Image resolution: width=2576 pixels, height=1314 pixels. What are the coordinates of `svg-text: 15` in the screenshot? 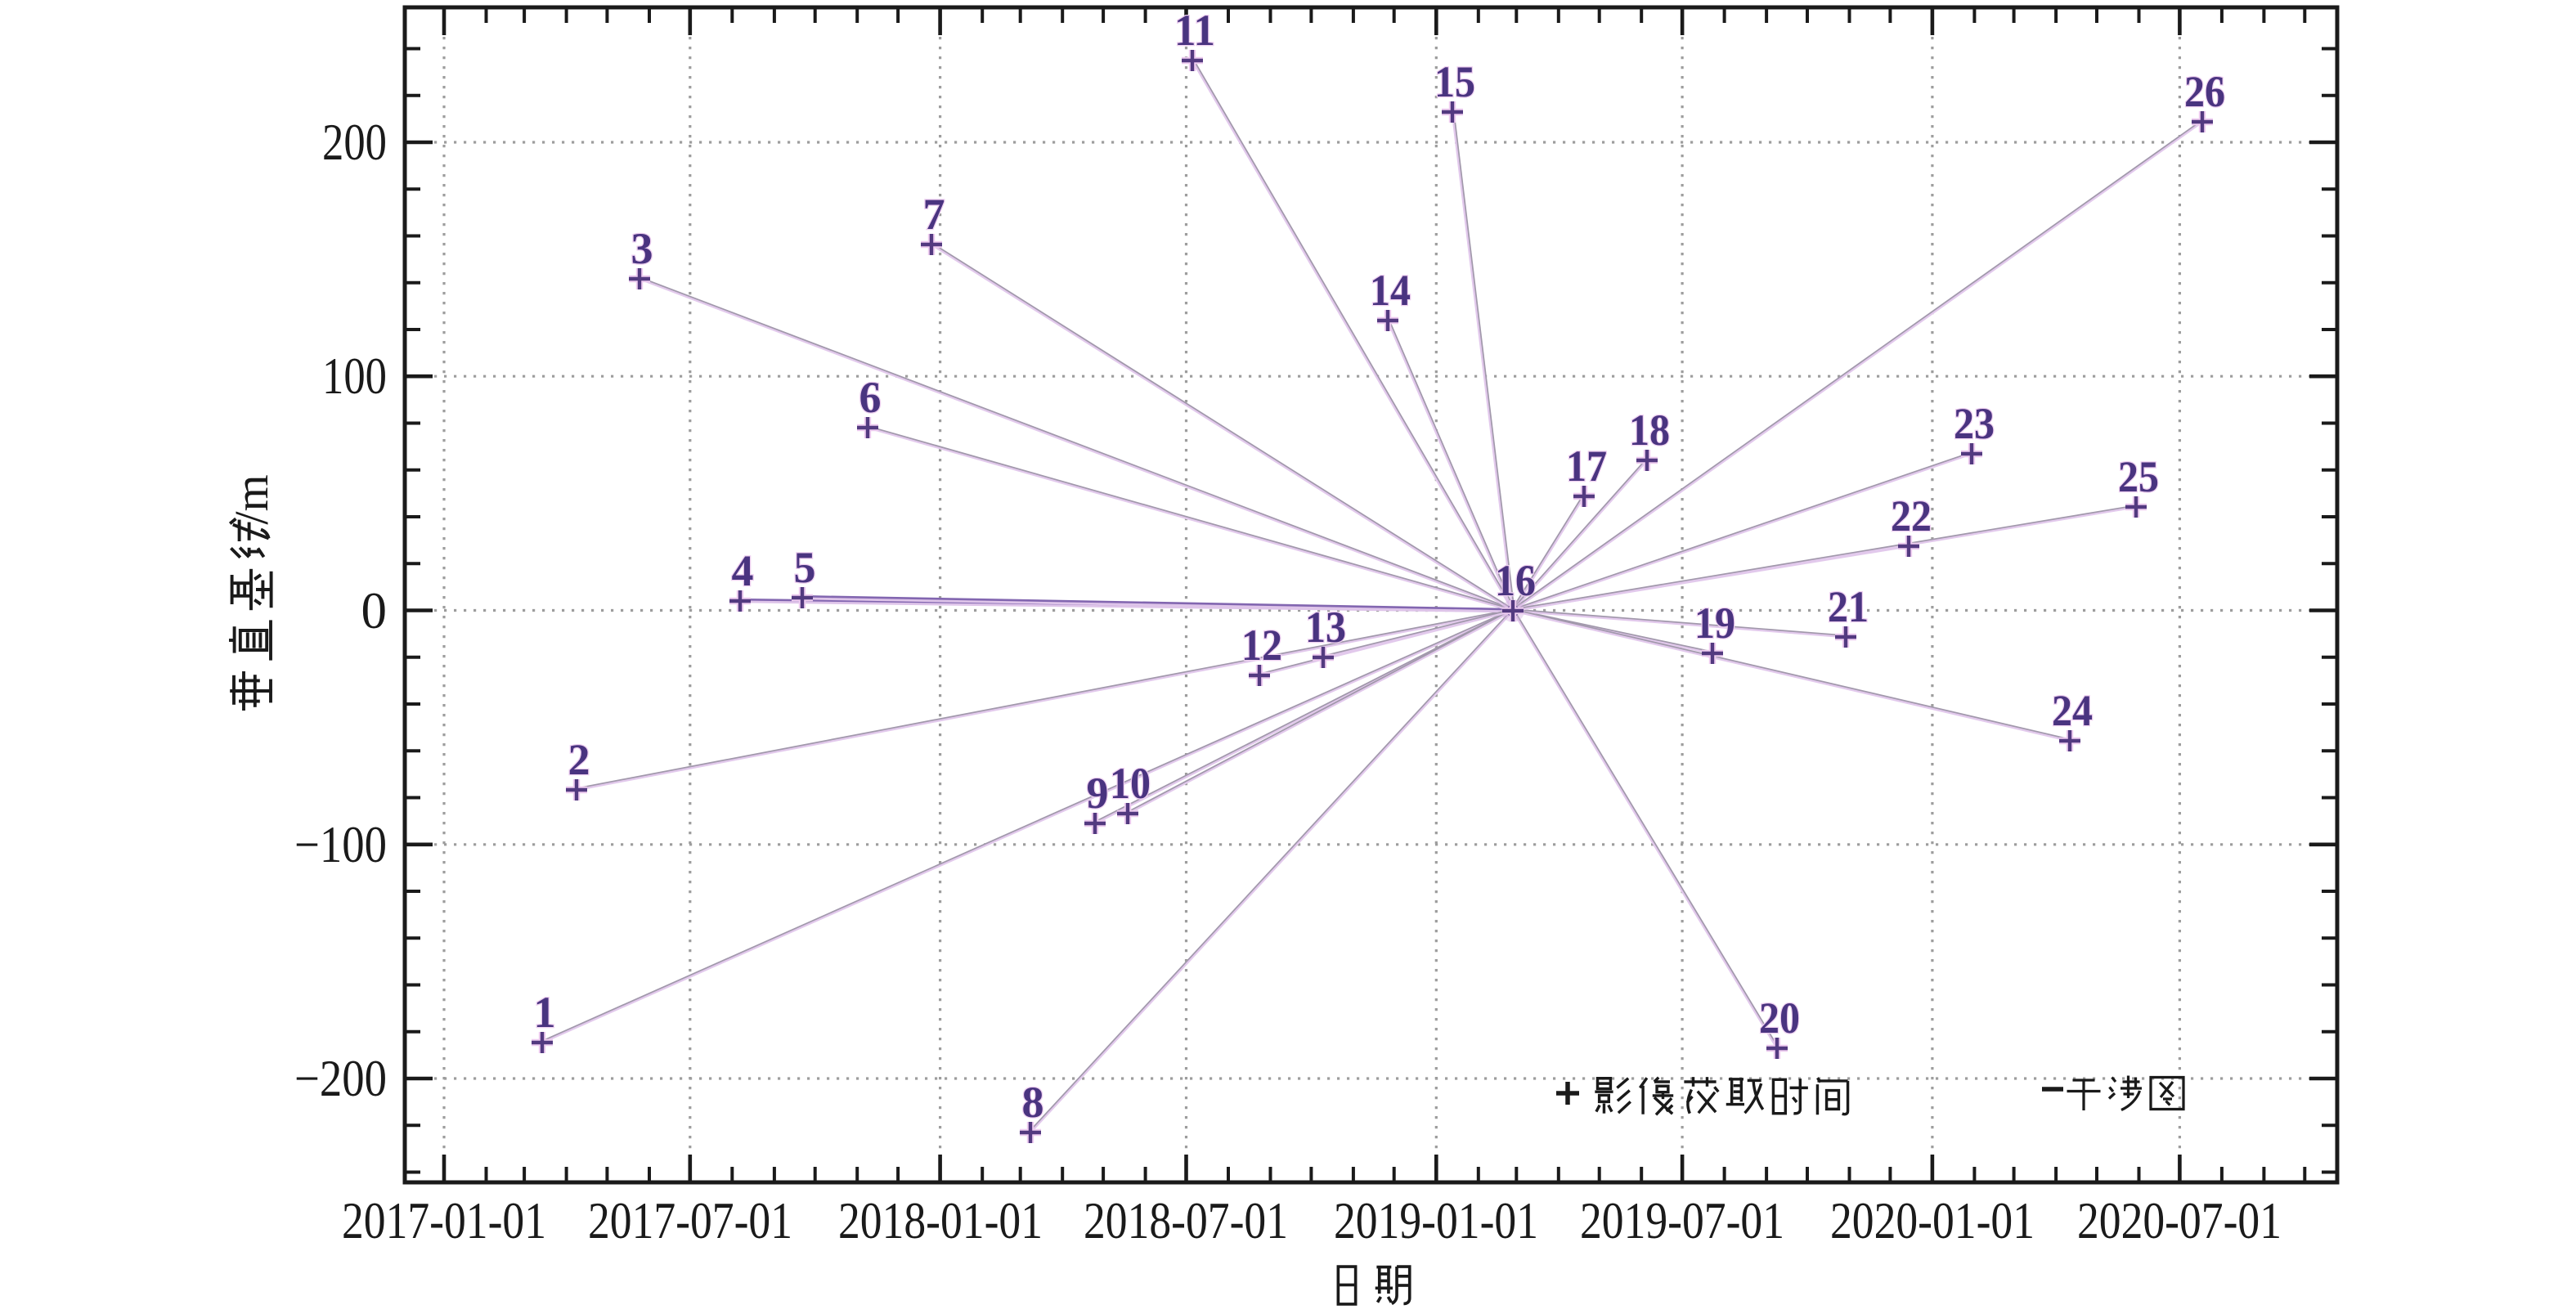 It's located at (1454, 81).